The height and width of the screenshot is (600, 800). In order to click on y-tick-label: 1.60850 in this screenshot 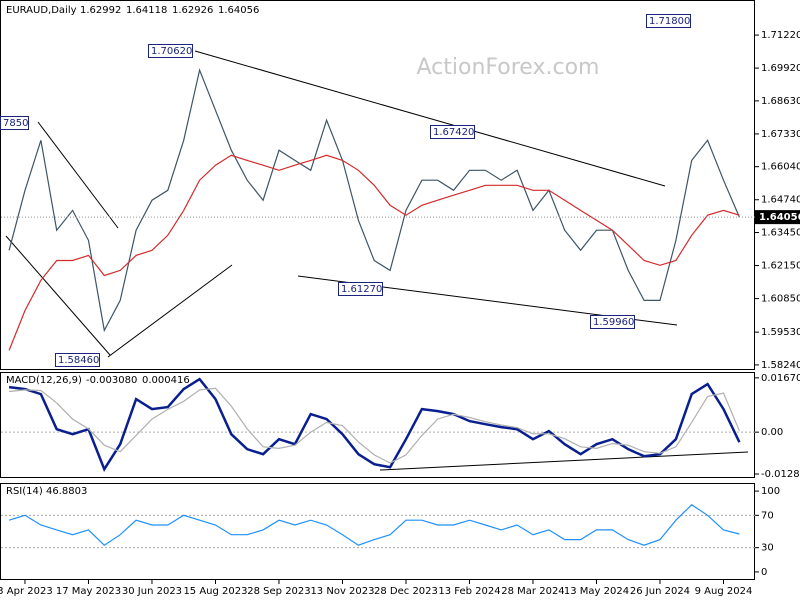, I will do `click(780, 299)`.